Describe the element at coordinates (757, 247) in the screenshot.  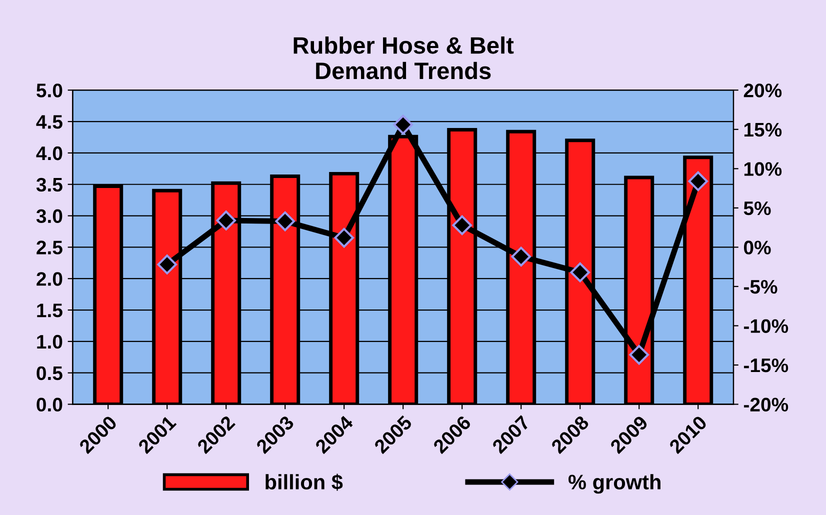
I see `y2-tick-label: 0%` at that location.